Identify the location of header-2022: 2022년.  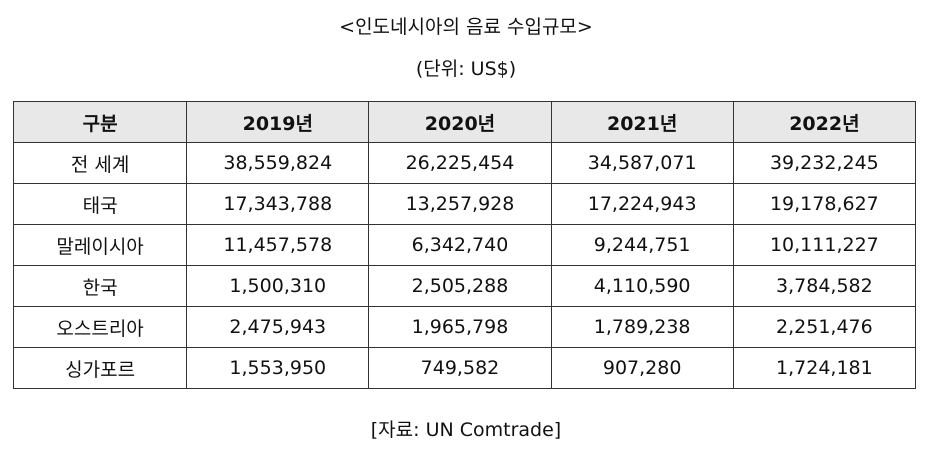
(824, 122).